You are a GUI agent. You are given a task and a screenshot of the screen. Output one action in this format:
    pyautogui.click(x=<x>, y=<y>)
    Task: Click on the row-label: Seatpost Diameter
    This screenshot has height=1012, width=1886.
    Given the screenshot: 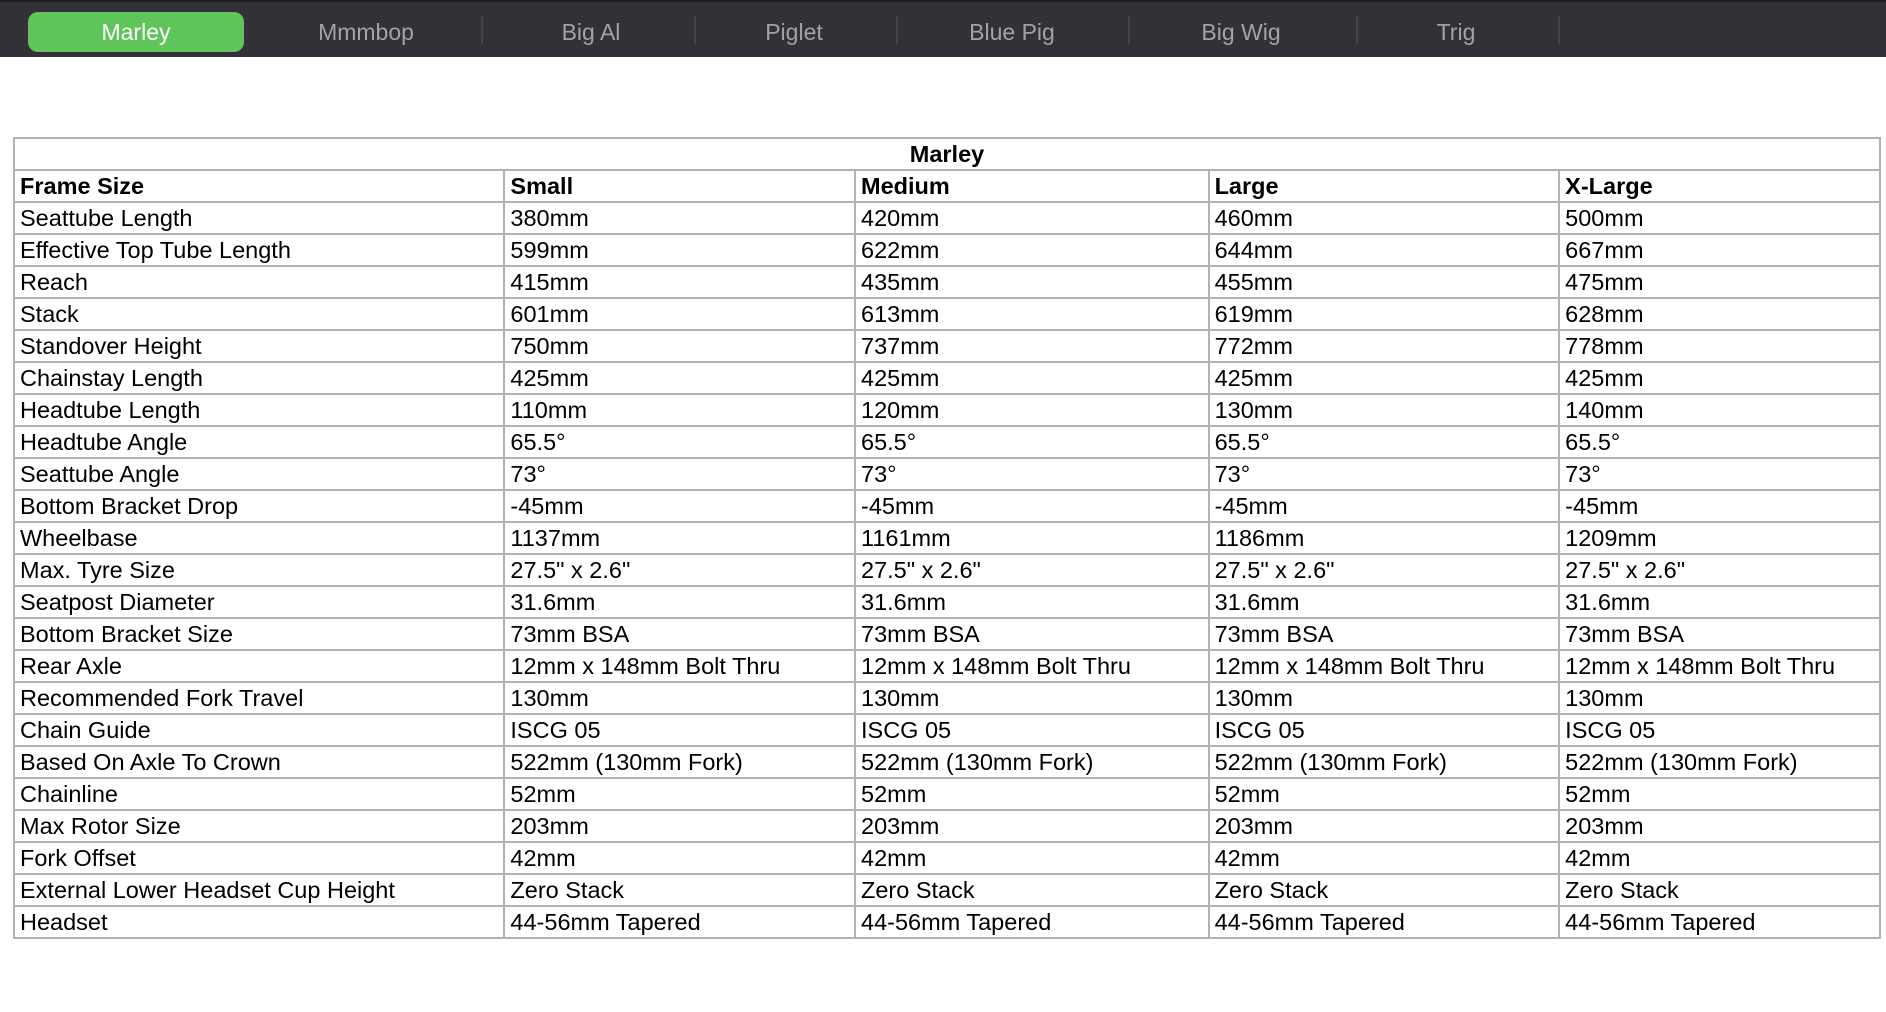 What is the action you would take?
    pyautogui.click(x=259, y=602)
    